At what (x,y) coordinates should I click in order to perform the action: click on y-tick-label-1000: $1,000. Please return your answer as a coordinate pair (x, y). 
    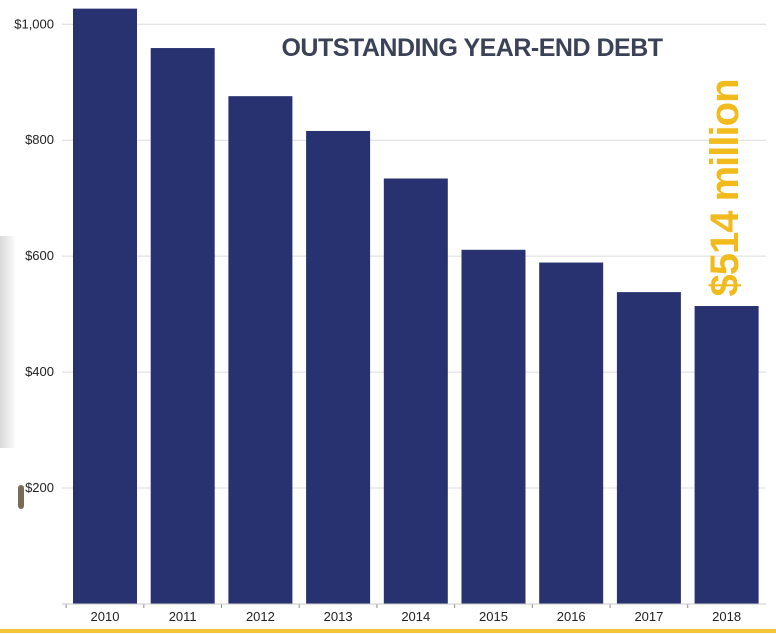
    Looking at the image, I should click on (34, 23).